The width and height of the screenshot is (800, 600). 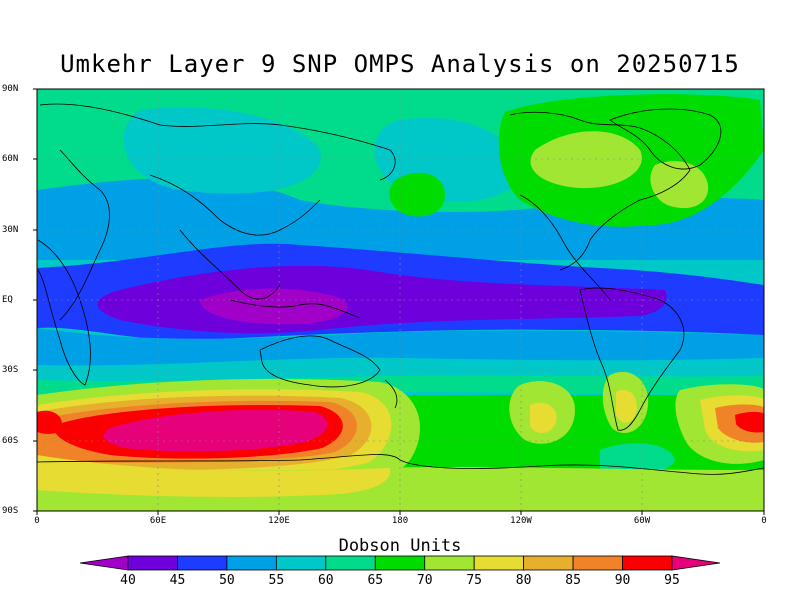 I want to click on lon-label-0: 0, so click(x=37, y=521).